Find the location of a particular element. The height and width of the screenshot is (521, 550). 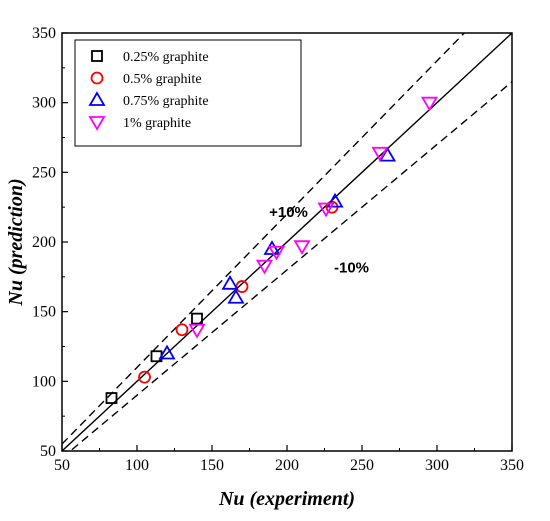

y-tick-label: 50 is located at coordinates (48, 451).